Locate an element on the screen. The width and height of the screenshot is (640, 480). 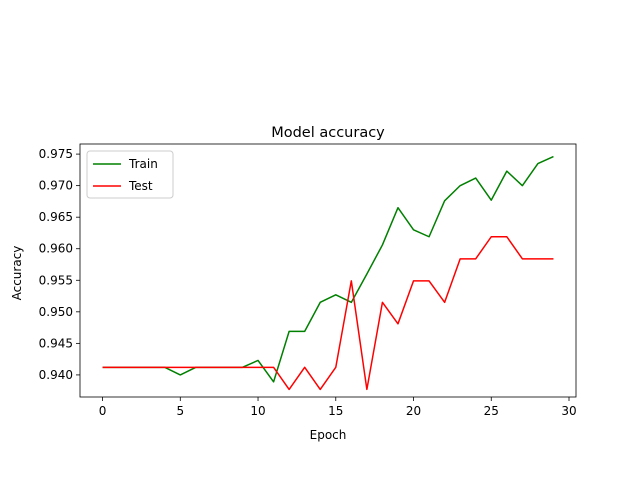
legend: Train Test is located at coordinates (130, 174).